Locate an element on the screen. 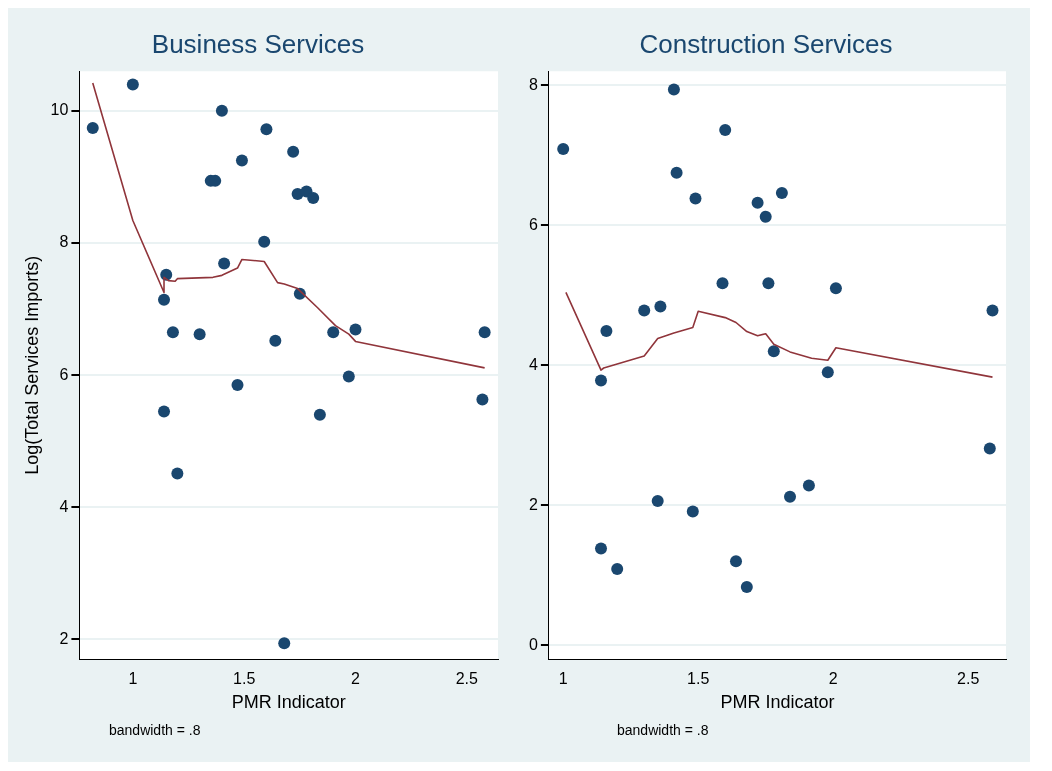 This screenshot has height=771, width=1052. chart-title: Construction Services is located at coordinates (766, 43).